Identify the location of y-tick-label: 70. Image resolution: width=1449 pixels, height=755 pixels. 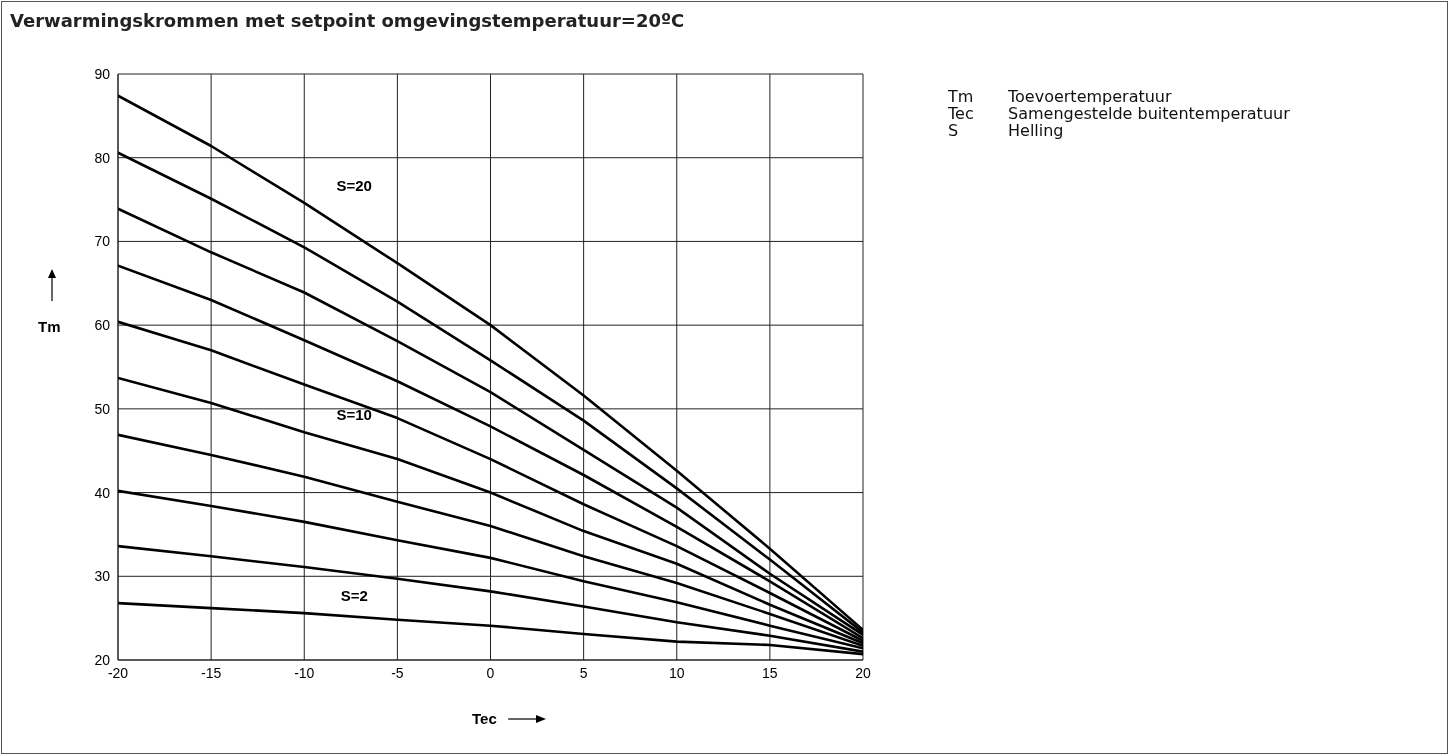
(102, 241).